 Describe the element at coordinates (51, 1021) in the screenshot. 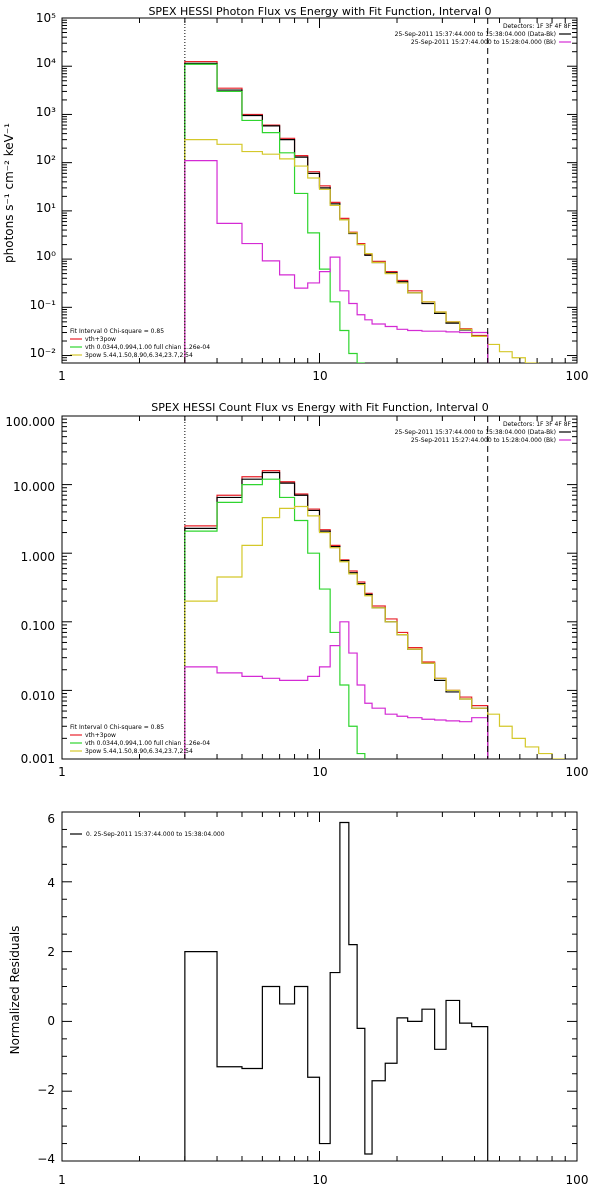

I see `residuals-y-tick-label: 0` at that location.